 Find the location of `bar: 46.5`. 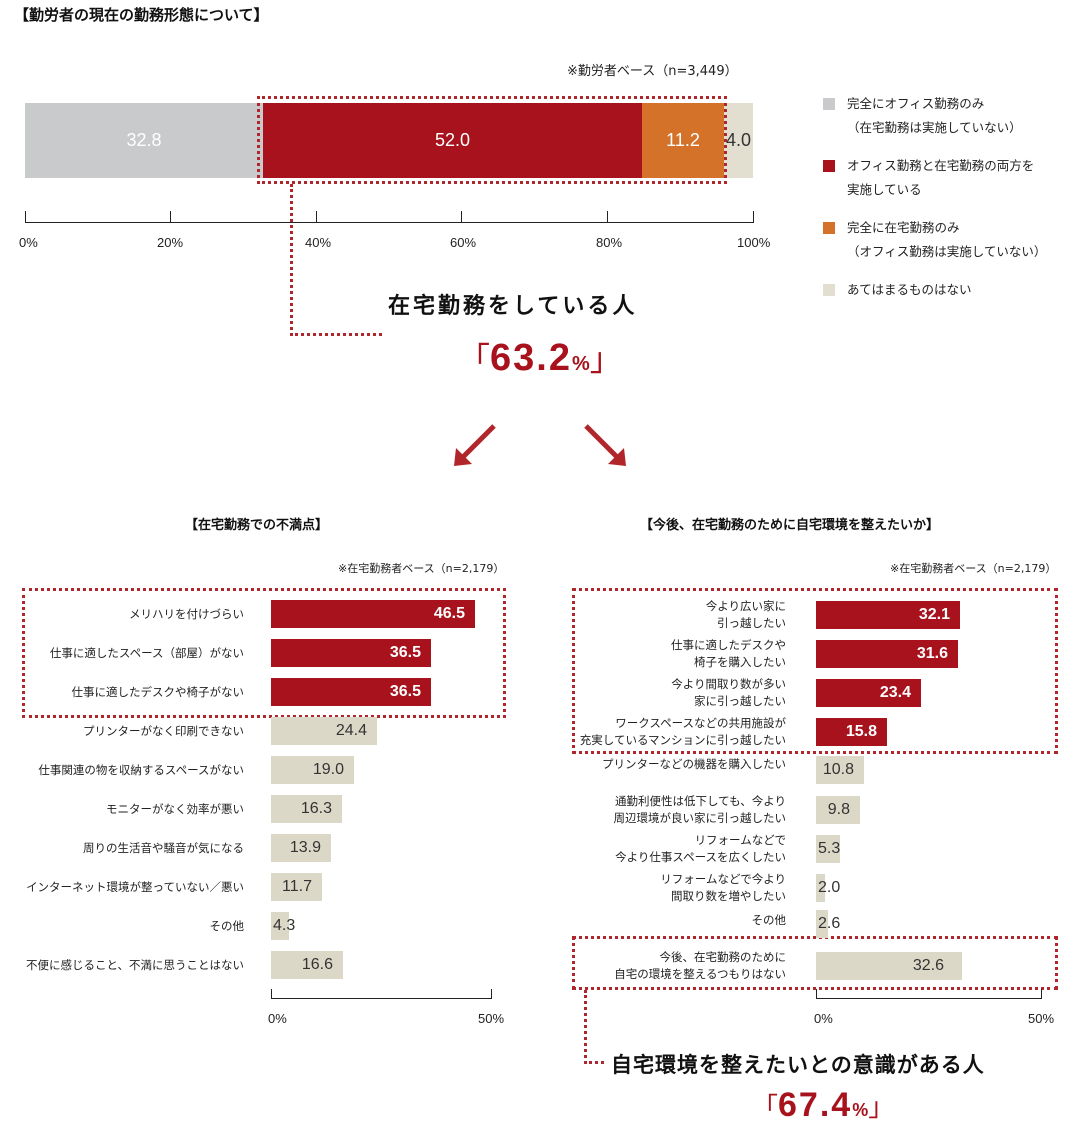

bar: 46.5 is located at coordinates (373, 614).